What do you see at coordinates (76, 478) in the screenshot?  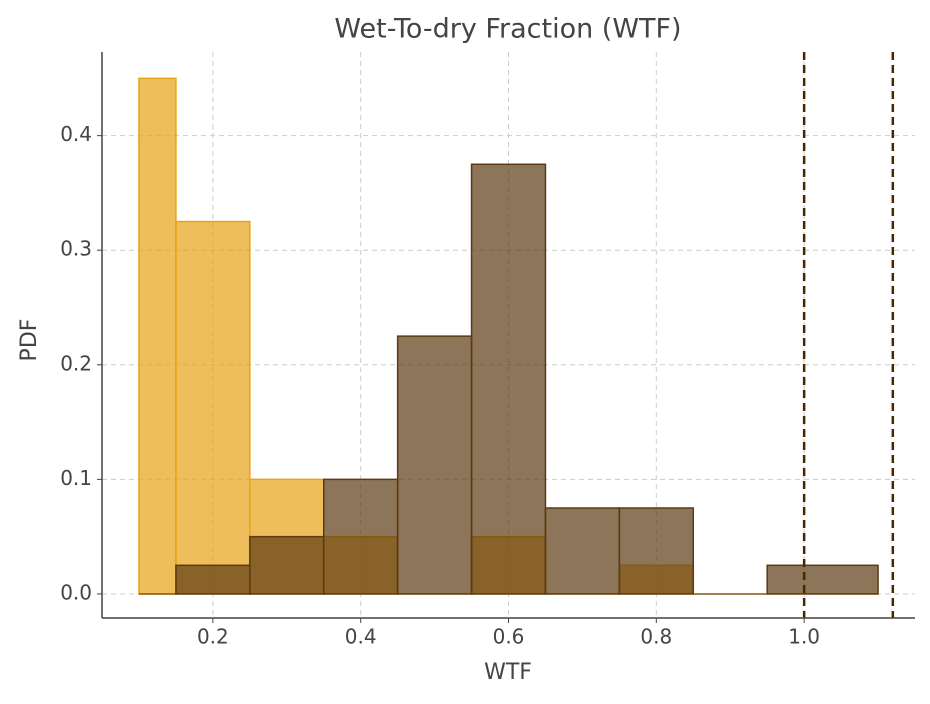 I see `y-tick-label: 0.1` at bounding box center [76, 478].